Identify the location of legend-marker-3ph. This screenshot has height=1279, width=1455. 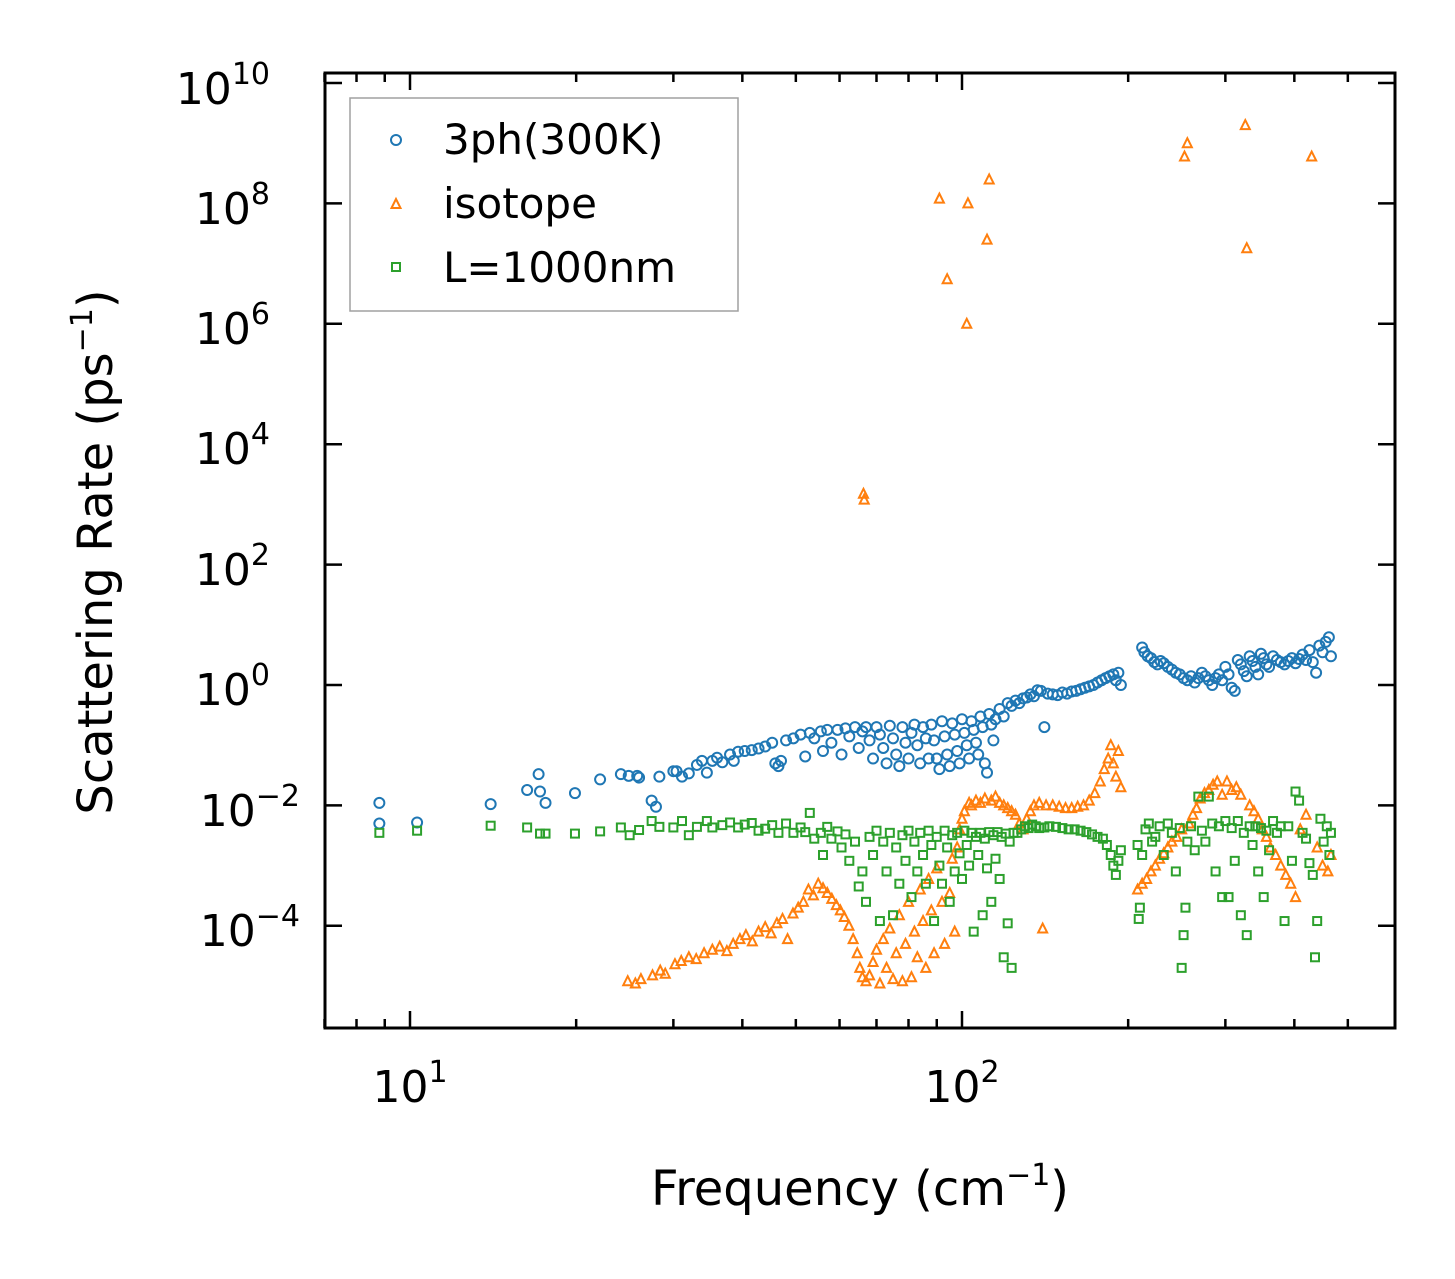
(396, 140).